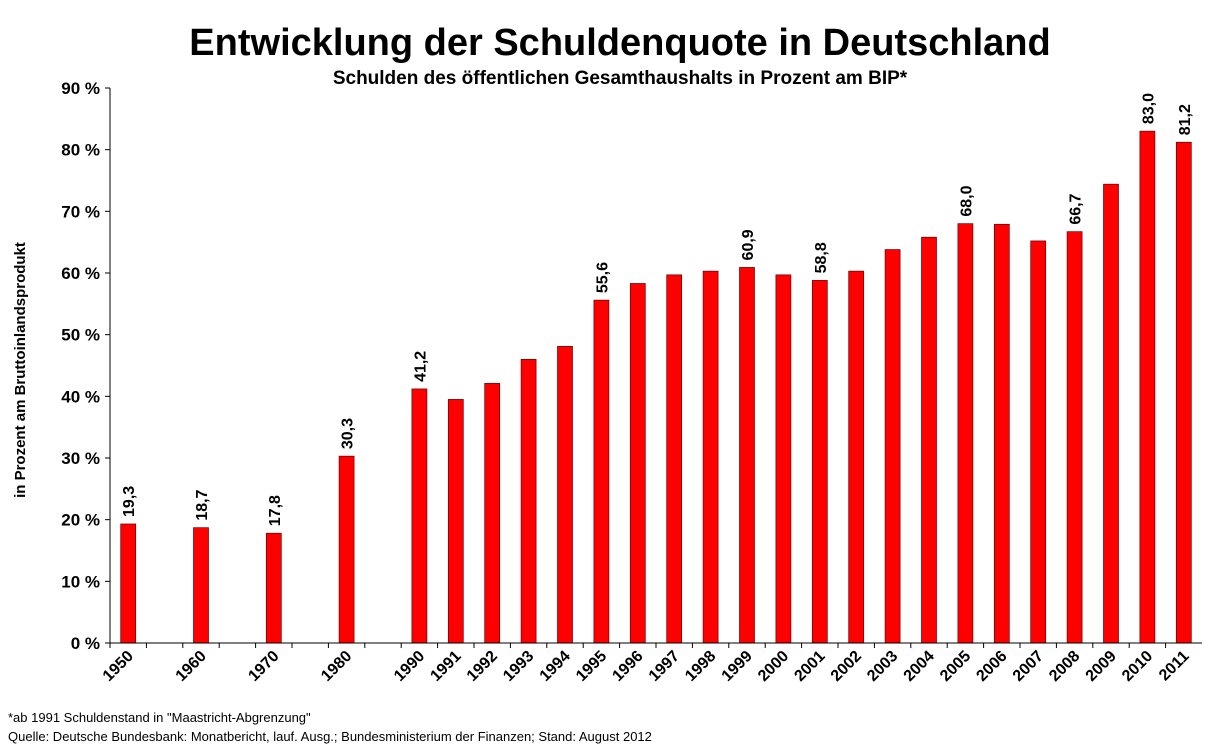 This screenshot has height=749, width=1205. What do you see at coordinates (846, 666) in the screenshot?
I see `x-tick-label: 2002` at bounding box center [846, 666].